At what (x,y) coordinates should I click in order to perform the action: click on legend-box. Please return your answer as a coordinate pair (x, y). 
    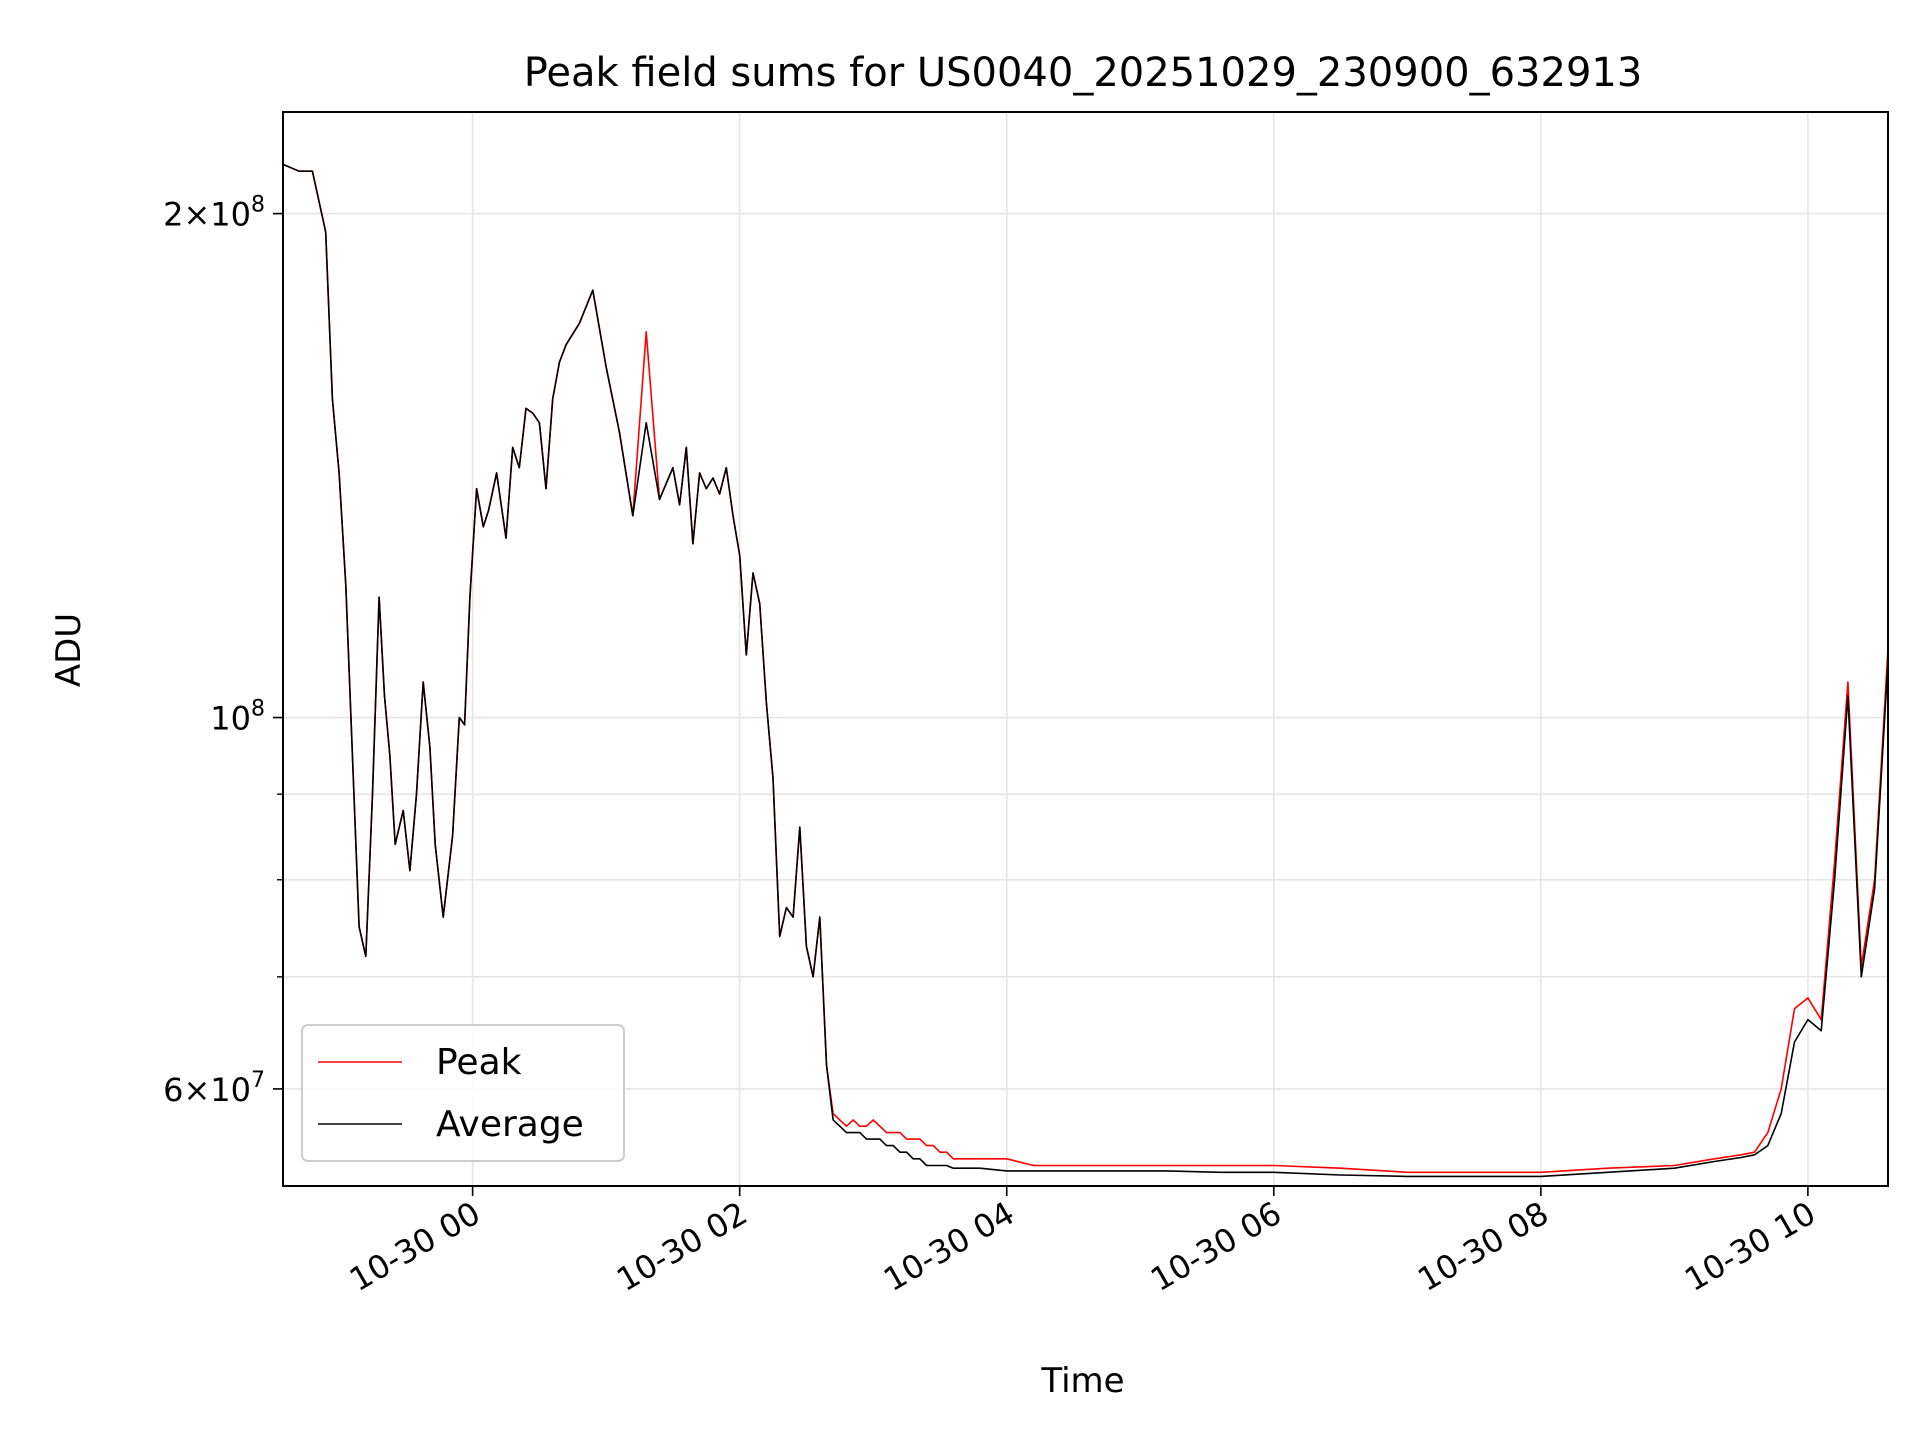
    Looking at the image, I should click on (463, 1093).